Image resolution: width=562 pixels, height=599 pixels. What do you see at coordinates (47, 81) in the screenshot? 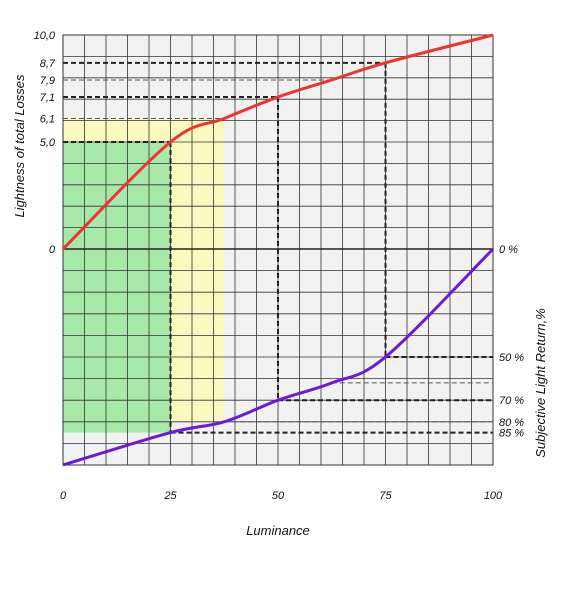
I see `left-tick-label: 7,9` at bounding box center [47, 81].